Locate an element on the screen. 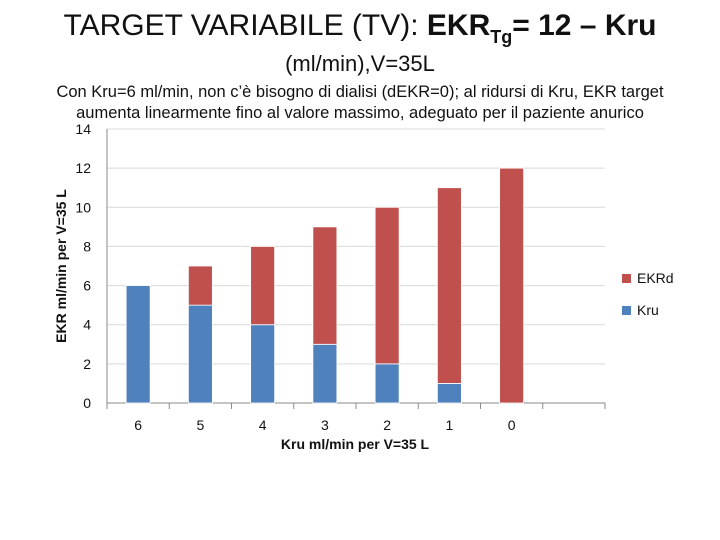 The width and height of the screenshot is (720, 540). y-tick-label: 6 is located at coordinates (87, 286).